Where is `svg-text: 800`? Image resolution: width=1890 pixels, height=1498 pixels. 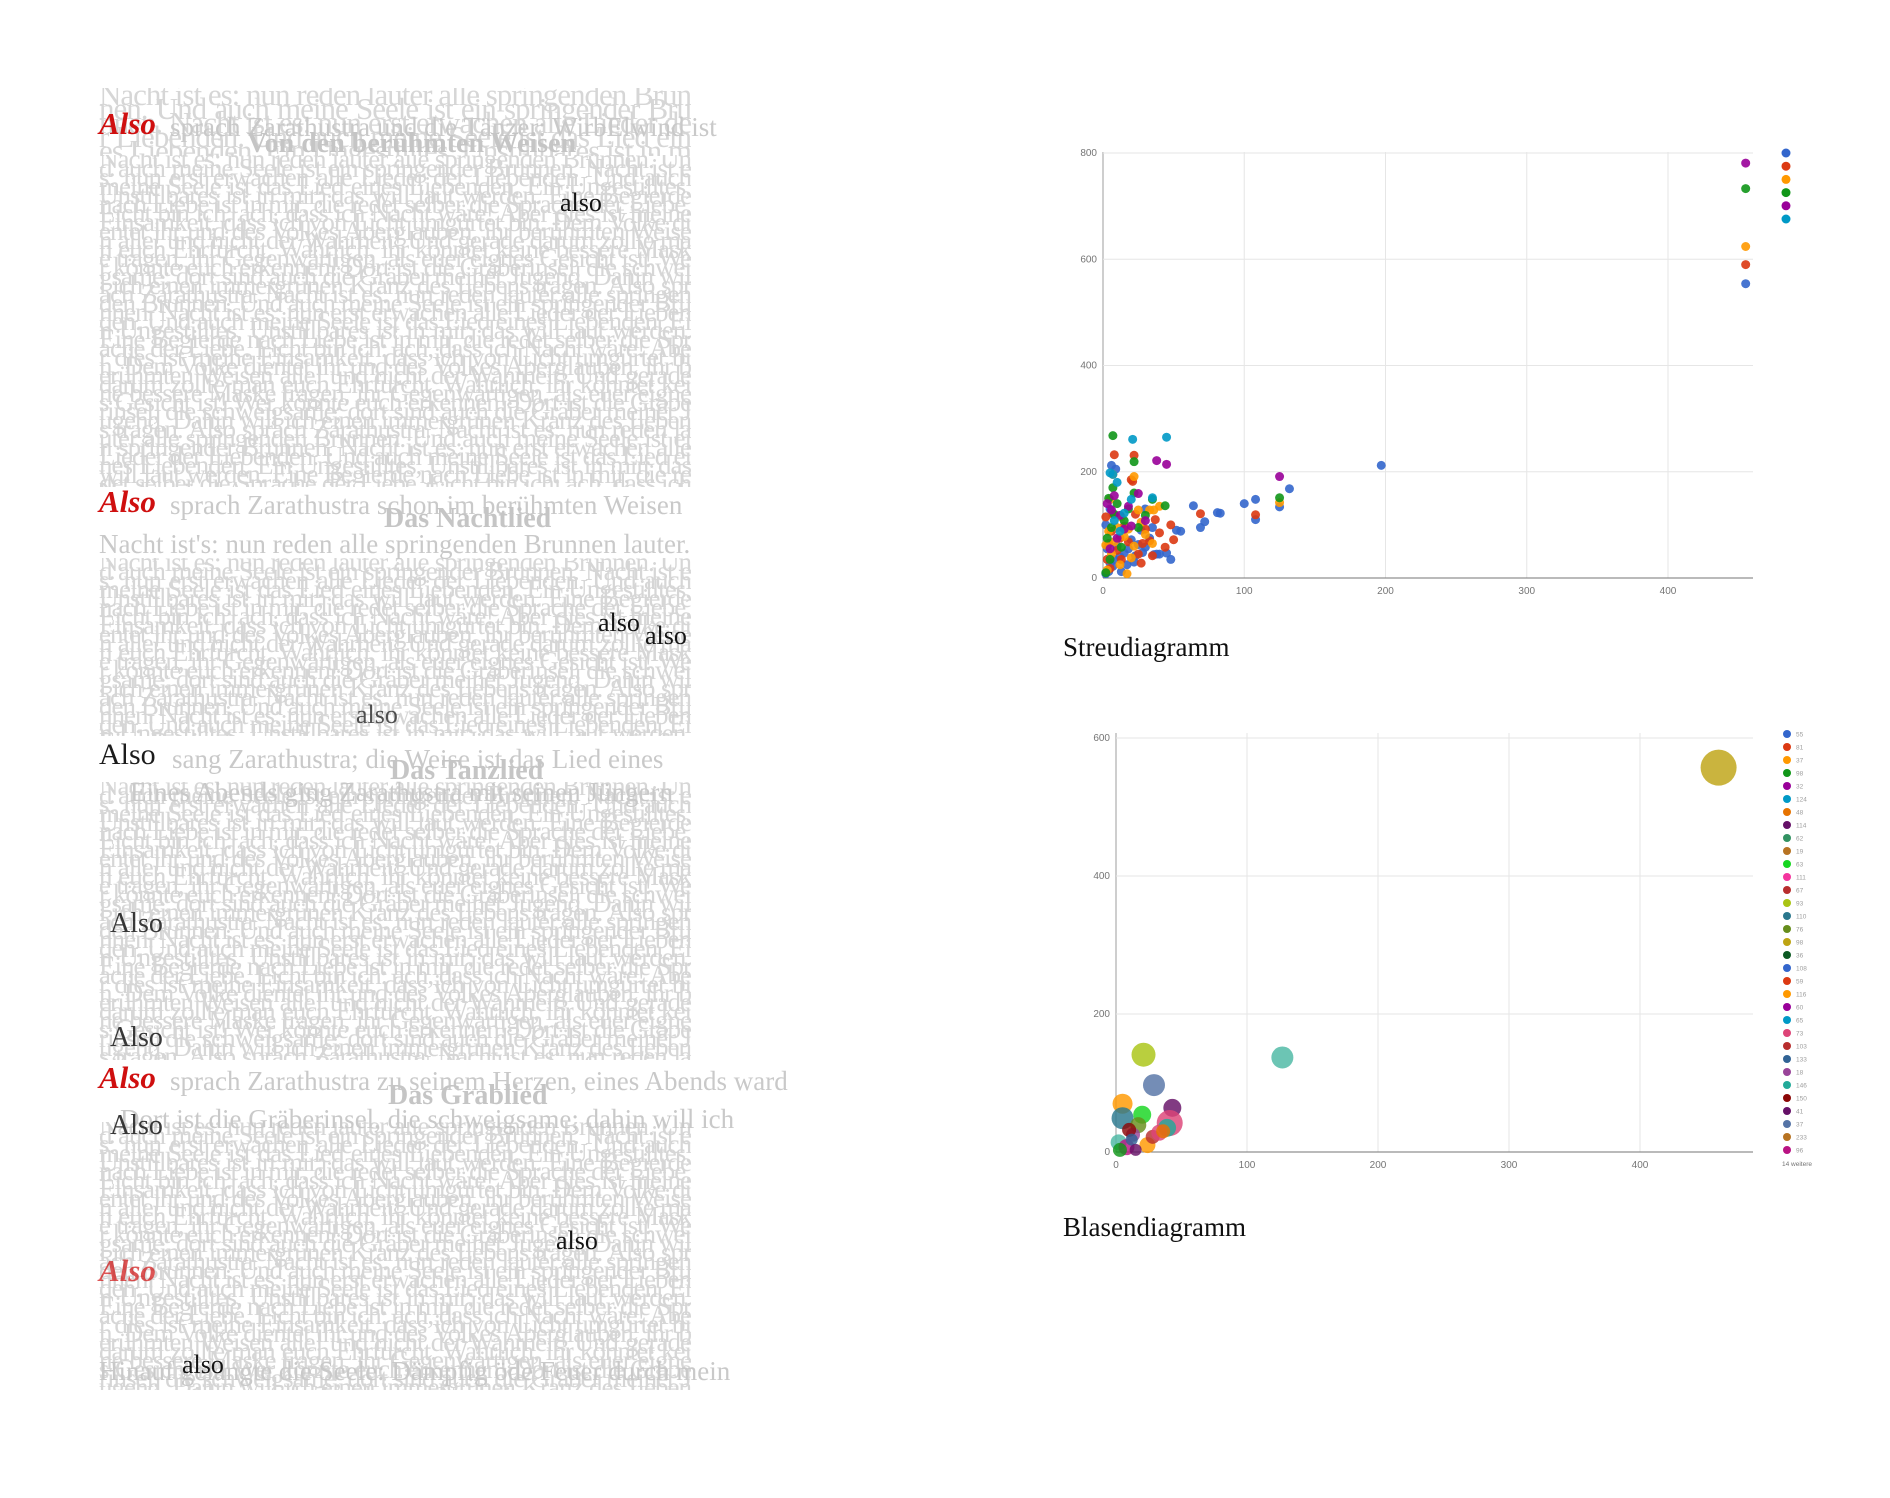
svg-text: 800 is located at coordinates (1088, 153).